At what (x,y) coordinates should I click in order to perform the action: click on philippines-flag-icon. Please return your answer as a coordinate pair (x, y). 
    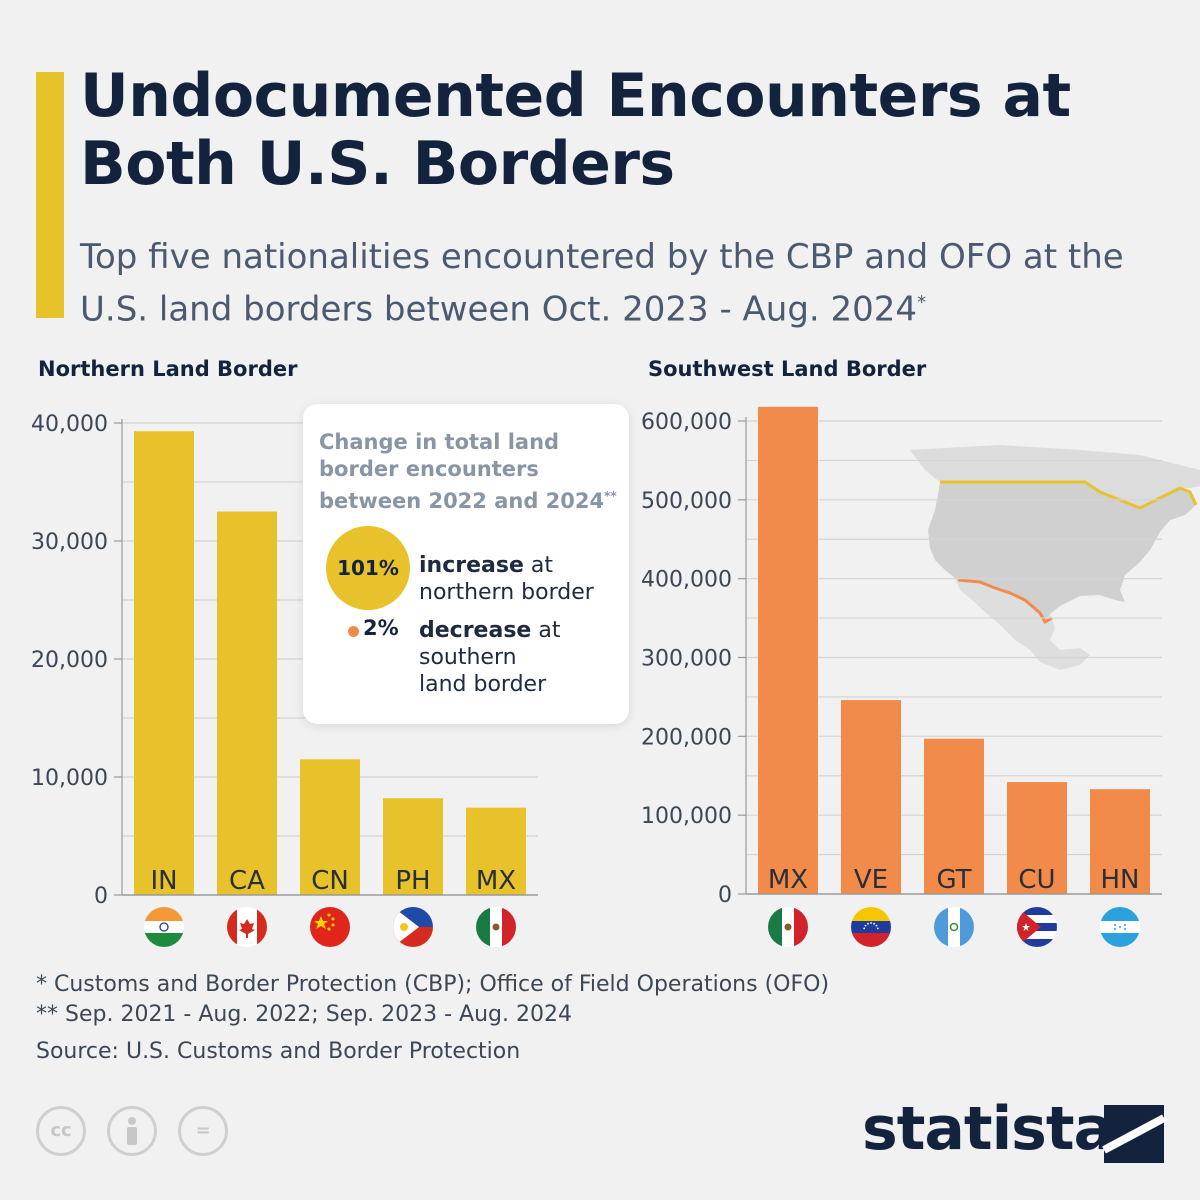
    Looking at the image, I should click on (413, 927).